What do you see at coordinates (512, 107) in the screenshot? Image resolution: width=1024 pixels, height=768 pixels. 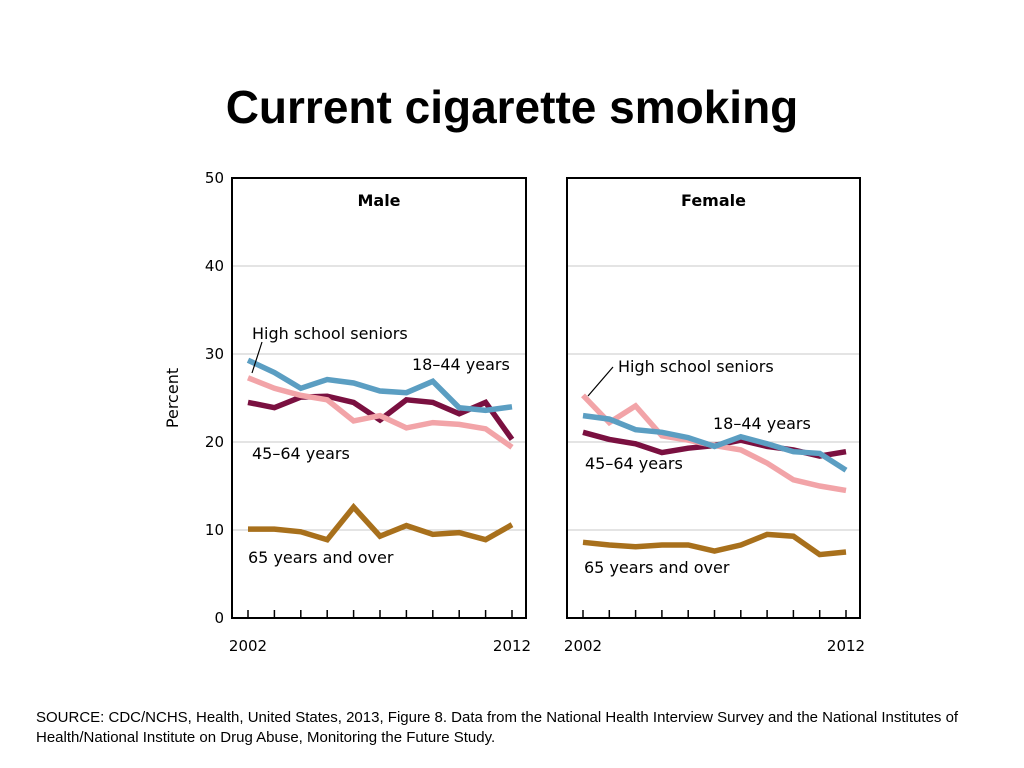 I see `slide-title: Current cigarette smoking` at bounding box center [512, 107].